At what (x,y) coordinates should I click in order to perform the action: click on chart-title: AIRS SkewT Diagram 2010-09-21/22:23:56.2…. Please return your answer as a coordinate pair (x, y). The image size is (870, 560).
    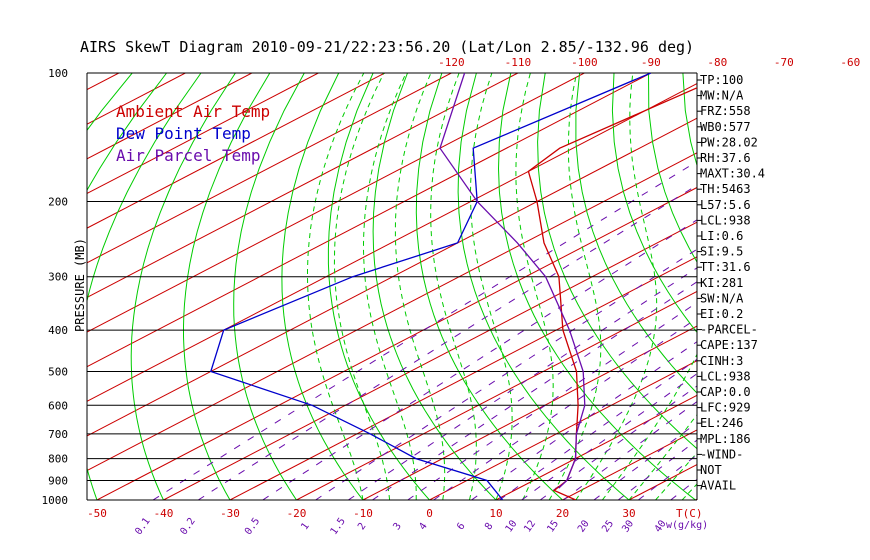
    Looking at the image, I should click on (387, 47).